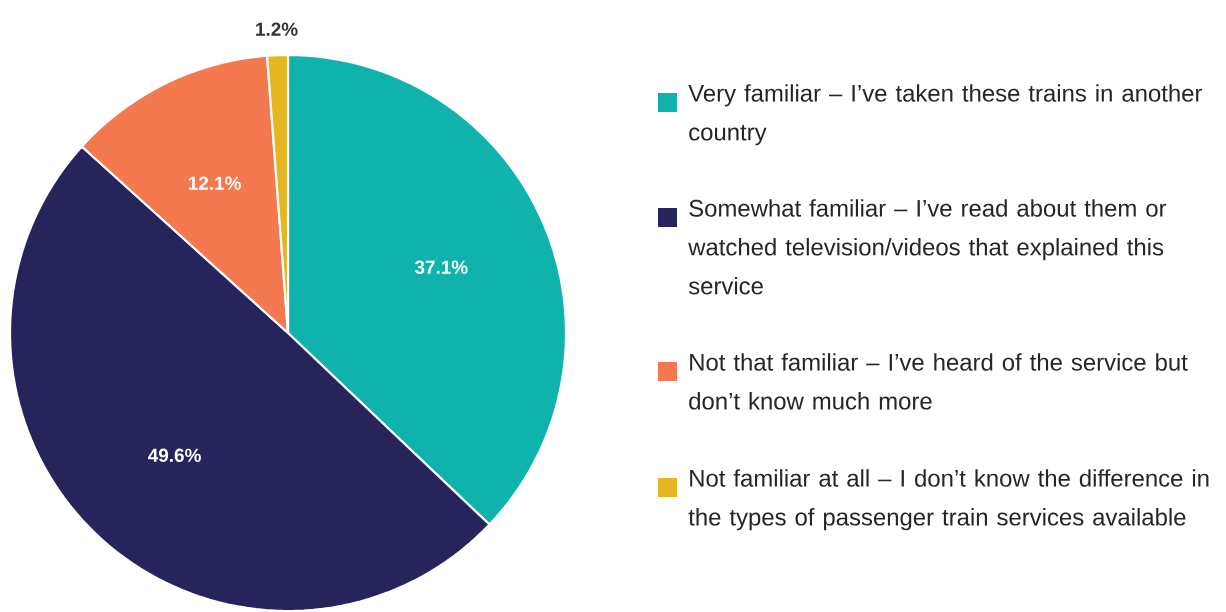 This screenshot has width=1226, height=612. Describe the element at coordinates (945, 115) in the screenshot. I see `legend-label: Very familiar – I’ve taken these trains in another country` at that location.